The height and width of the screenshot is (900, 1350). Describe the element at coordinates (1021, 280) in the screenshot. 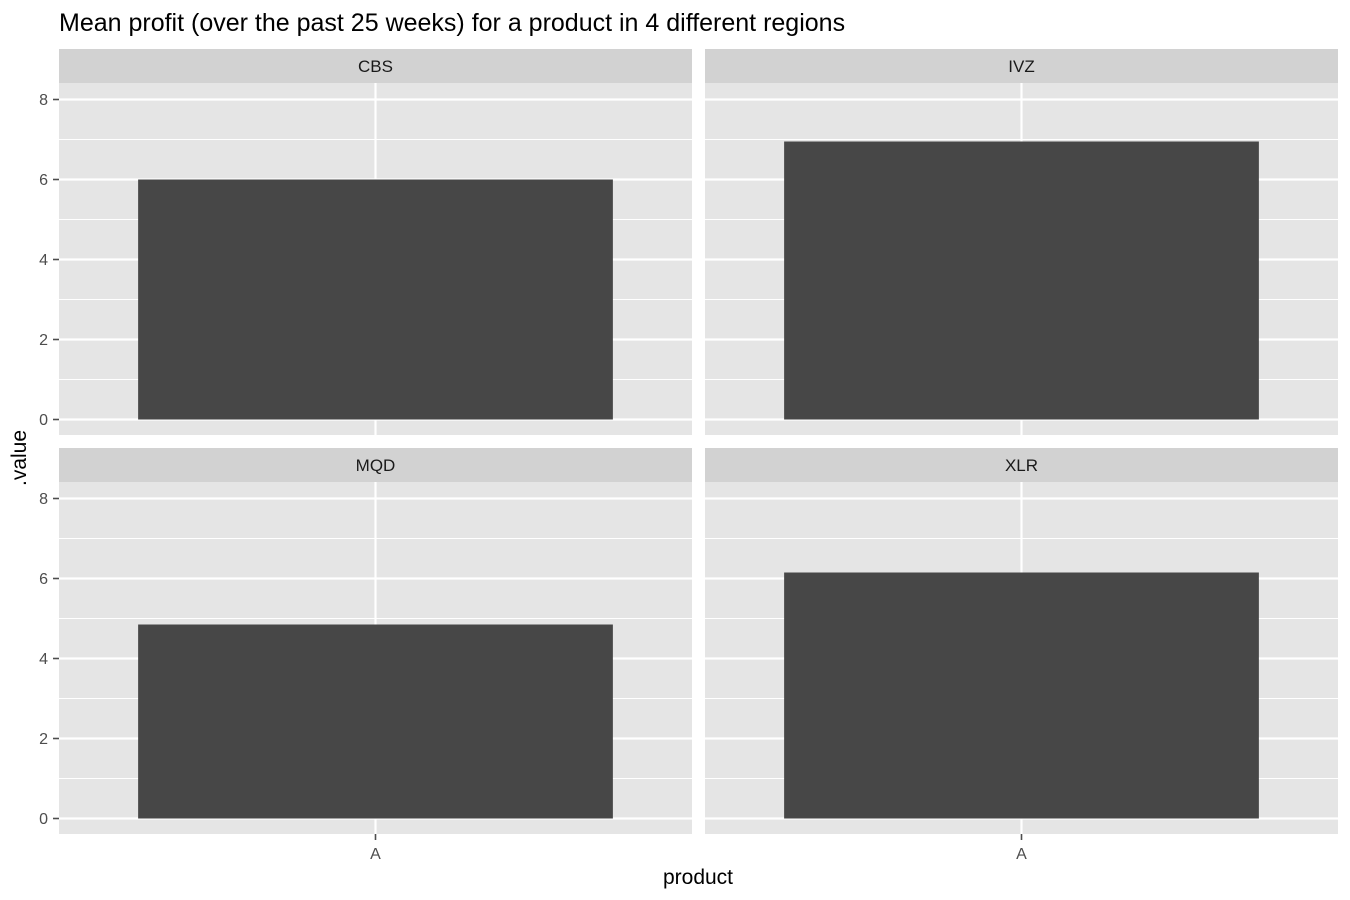

I see `bar-ivz-a` at that location.